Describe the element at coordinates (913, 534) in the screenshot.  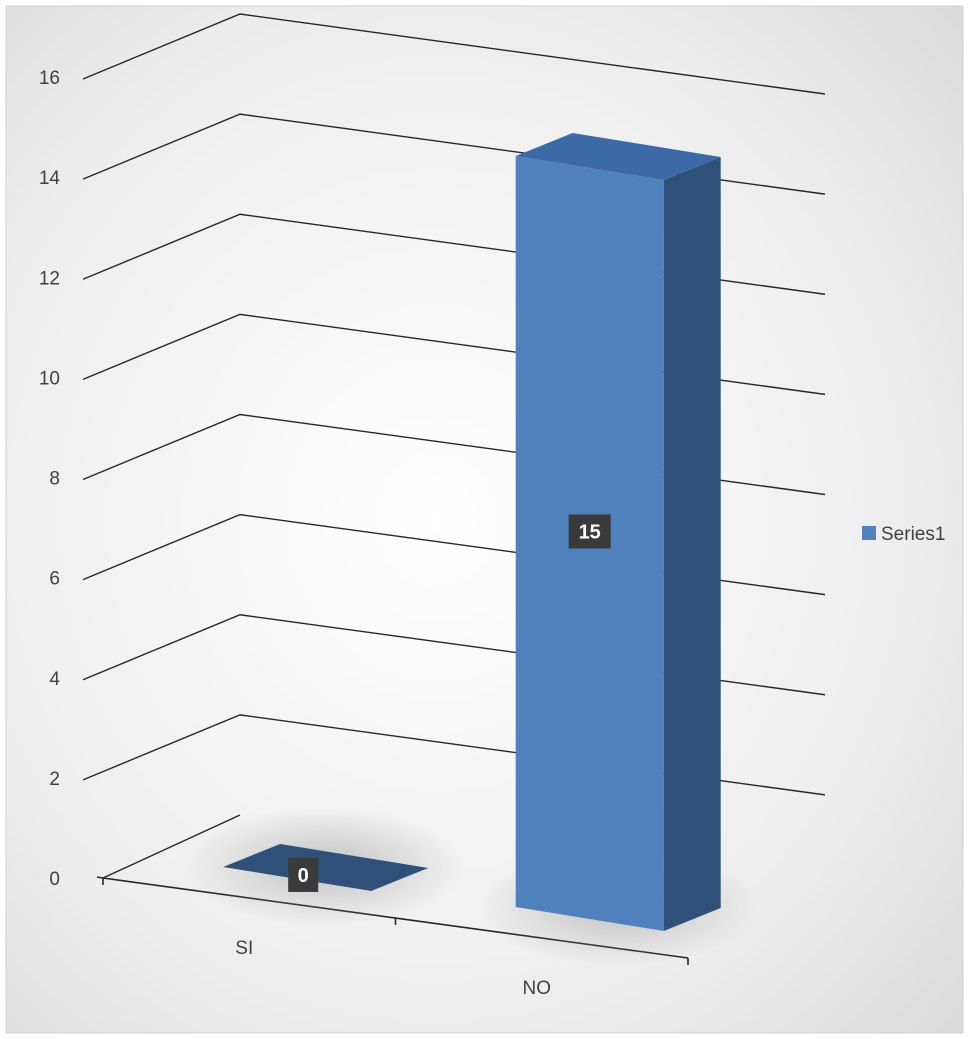
I see `legend-label: Series1` at that location.